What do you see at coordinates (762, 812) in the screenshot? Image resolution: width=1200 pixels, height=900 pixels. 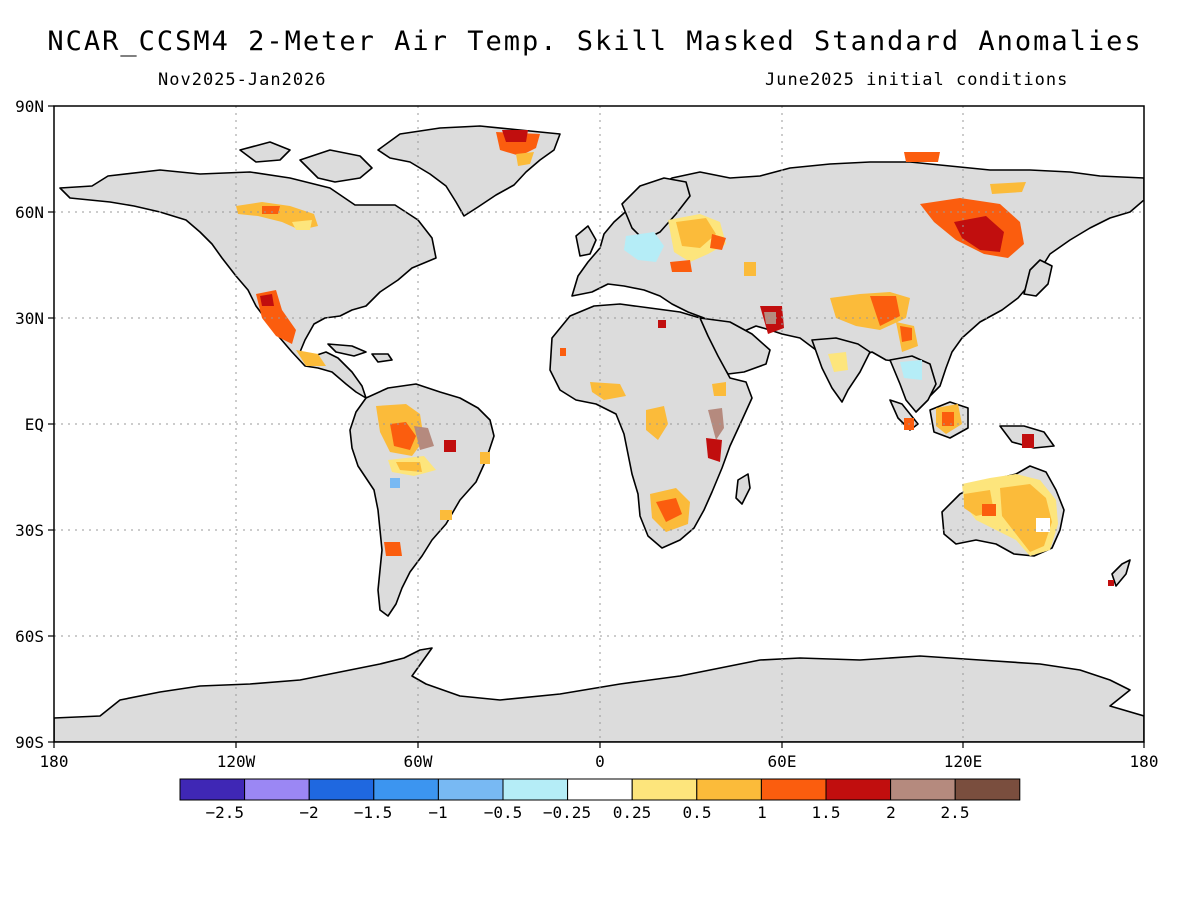 I see `colorbar-label: 1` at bounding box center [762, 812].